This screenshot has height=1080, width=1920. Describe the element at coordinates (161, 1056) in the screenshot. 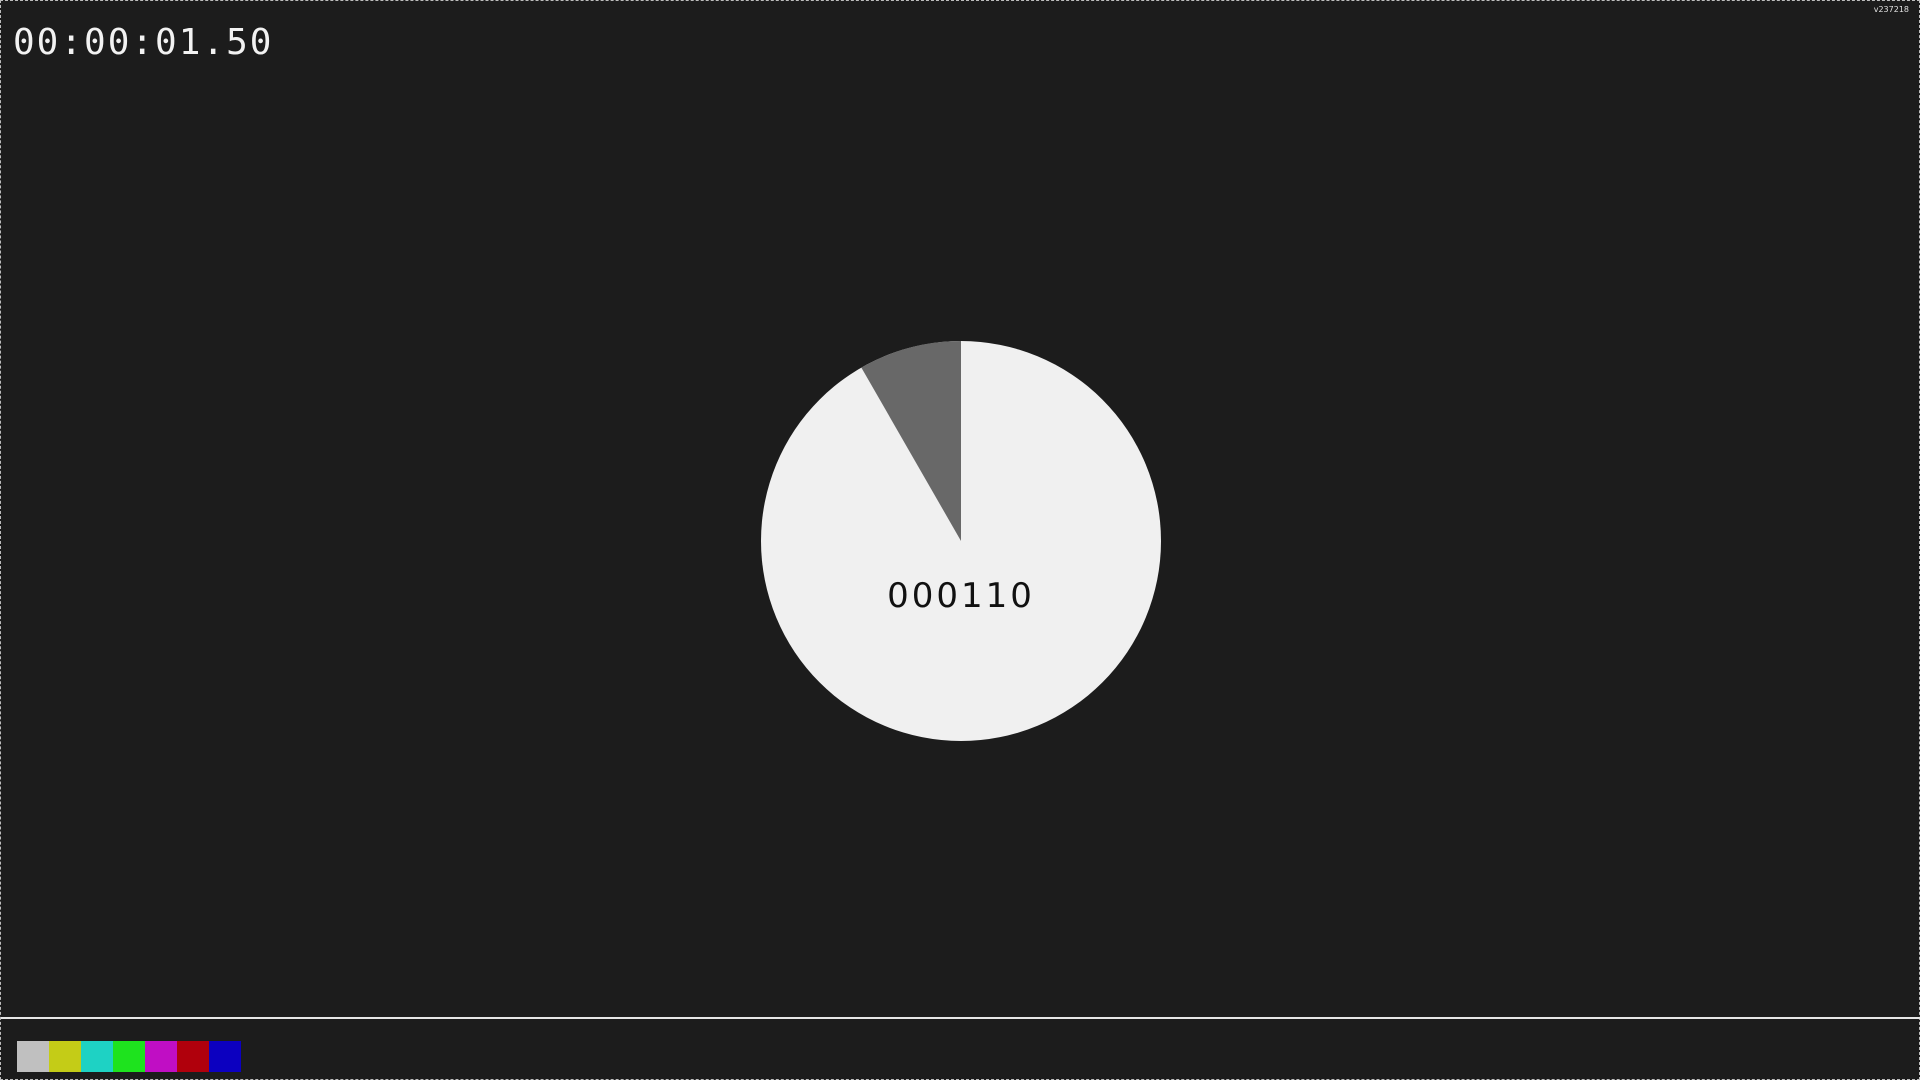

I see `color-bar-magenta` at that location.